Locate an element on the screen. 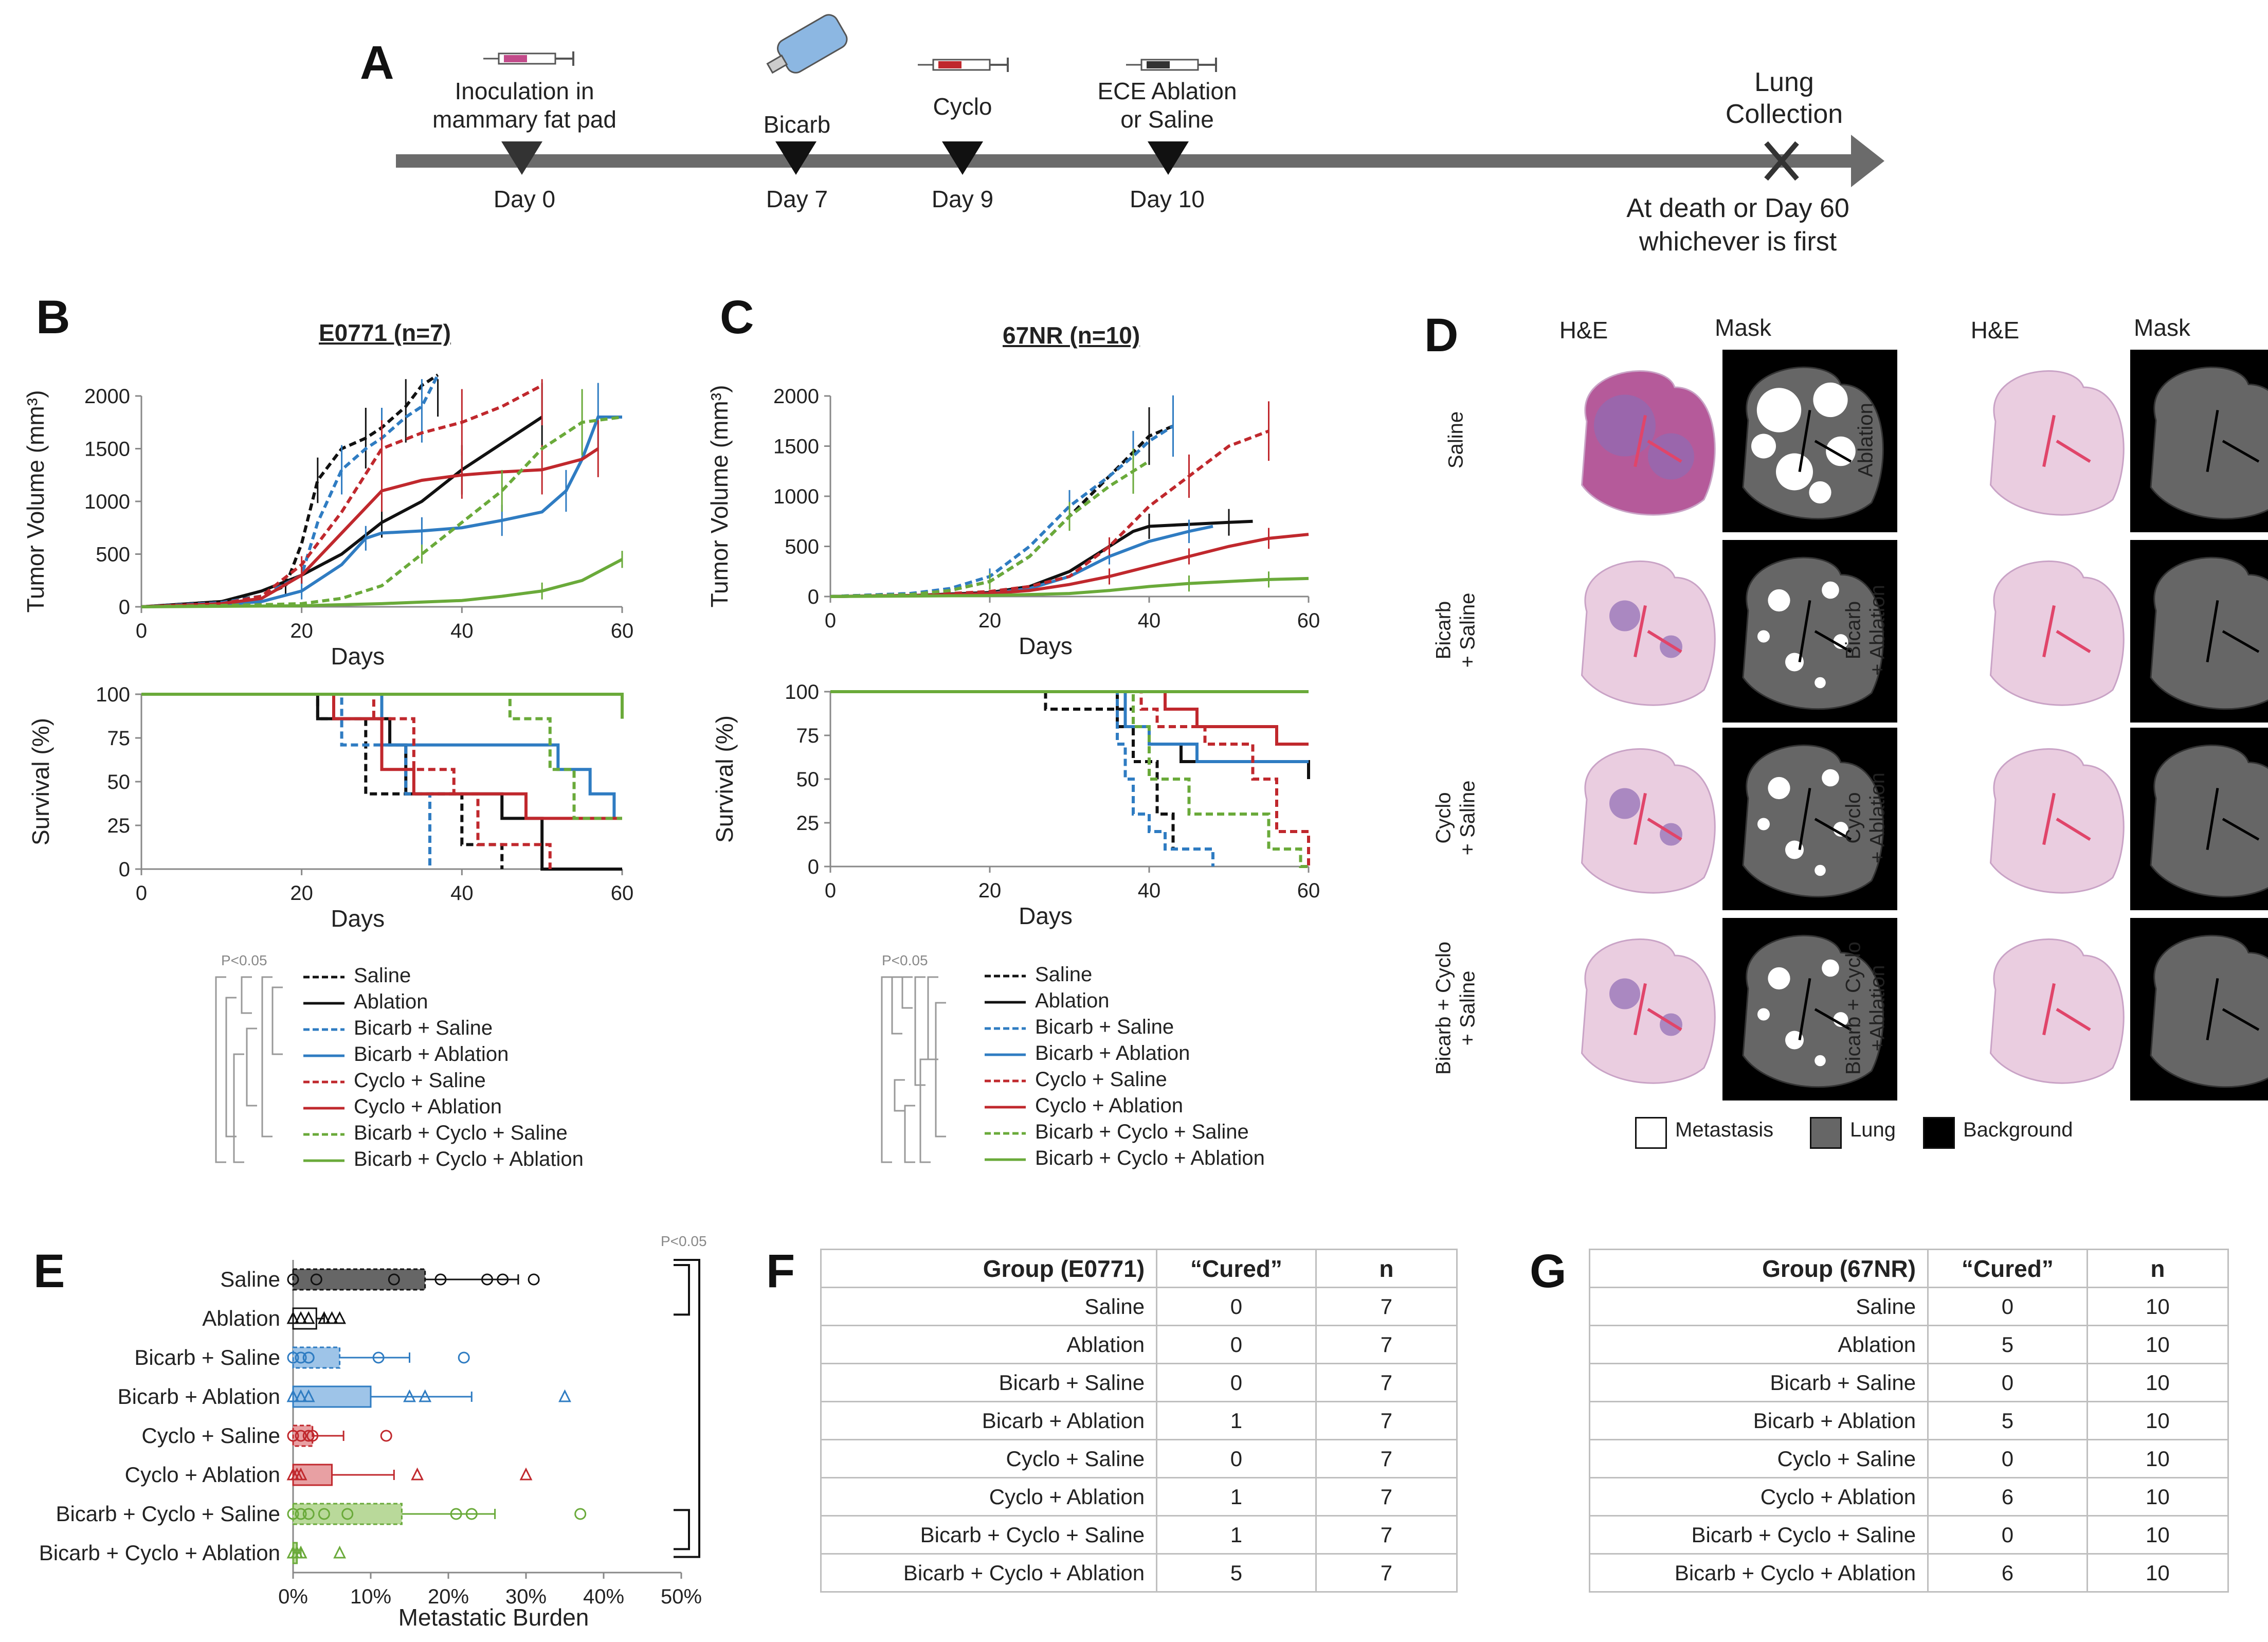 This screenshot has width=2268, height=1642. lung-images is located at coordinates (1913, 725).